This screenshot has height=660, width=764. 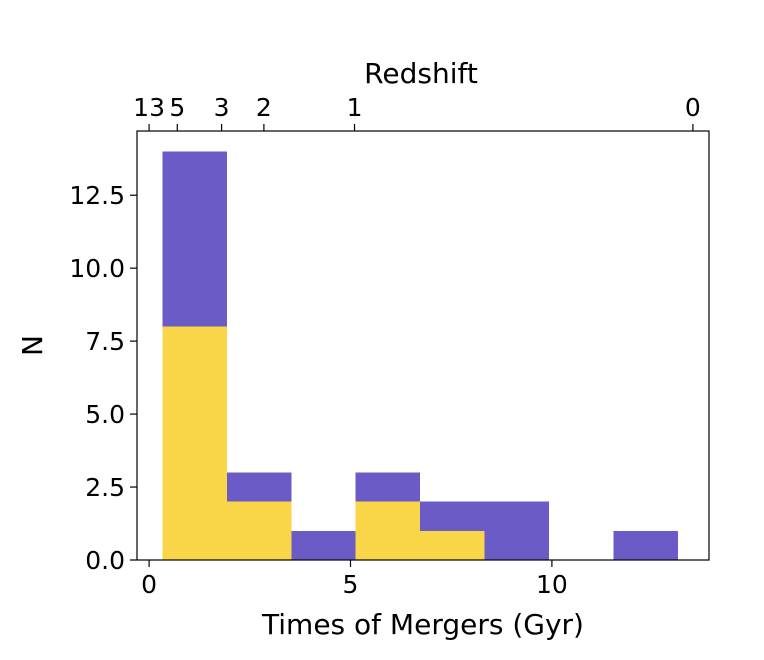 What do you see at coordinates (177, 107) in the screenshot?
I see `redshift-tick-label: 5` at bounding box center [177, 107].